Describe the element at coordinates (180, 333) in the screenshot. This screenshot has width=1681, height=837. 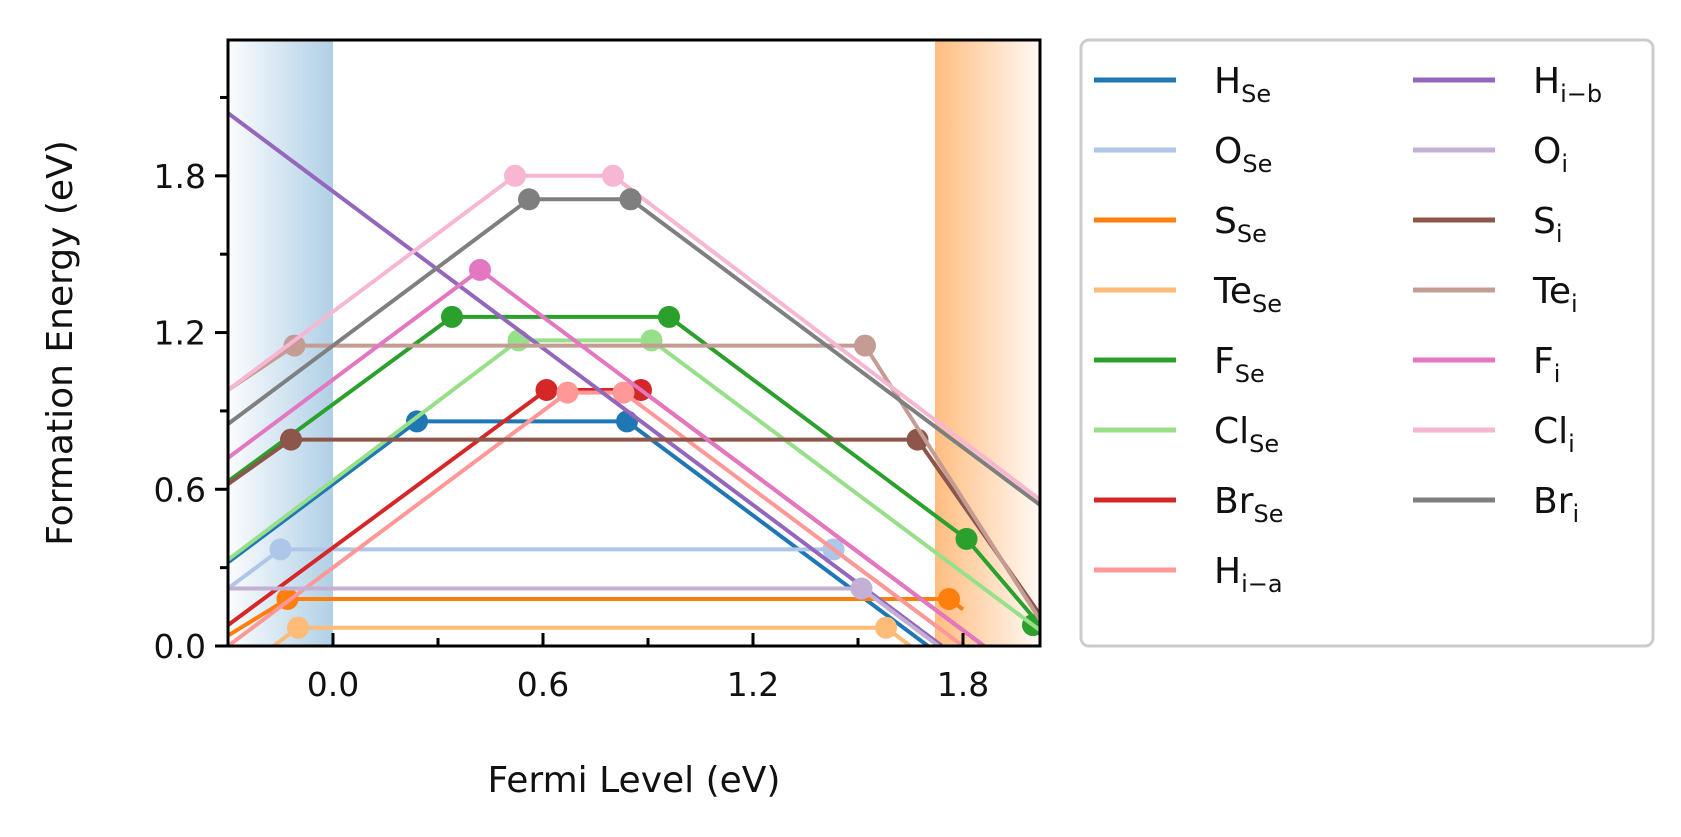
I see `y-tick-label: 1.2` at that location.